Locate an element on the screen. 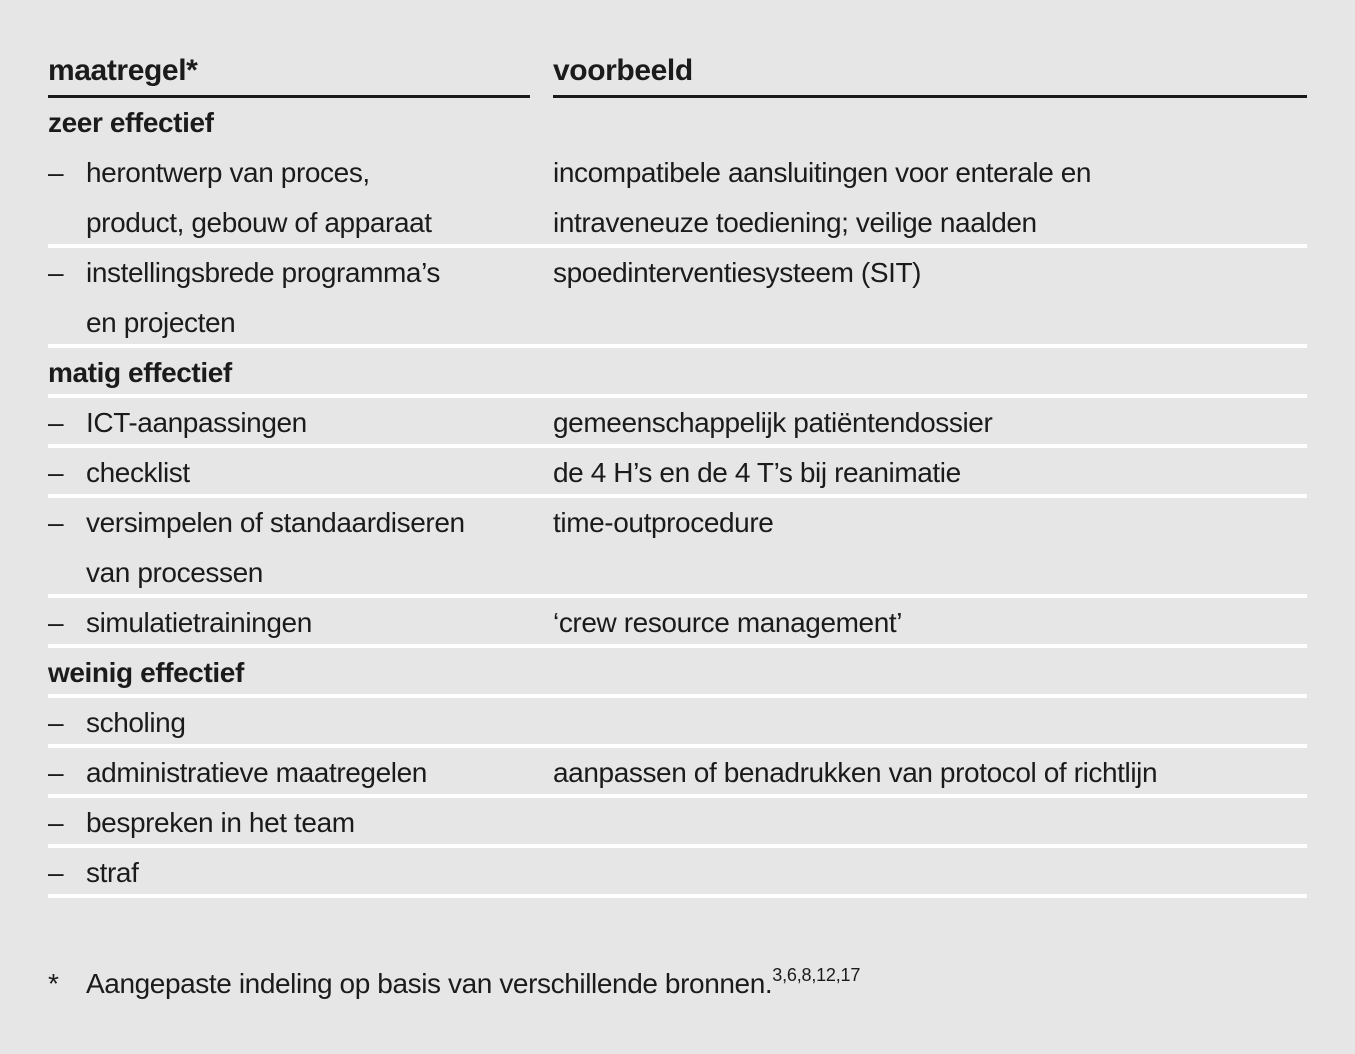  measure-cell: – ICT-aanpassingen is located at coordinates (300, 423).